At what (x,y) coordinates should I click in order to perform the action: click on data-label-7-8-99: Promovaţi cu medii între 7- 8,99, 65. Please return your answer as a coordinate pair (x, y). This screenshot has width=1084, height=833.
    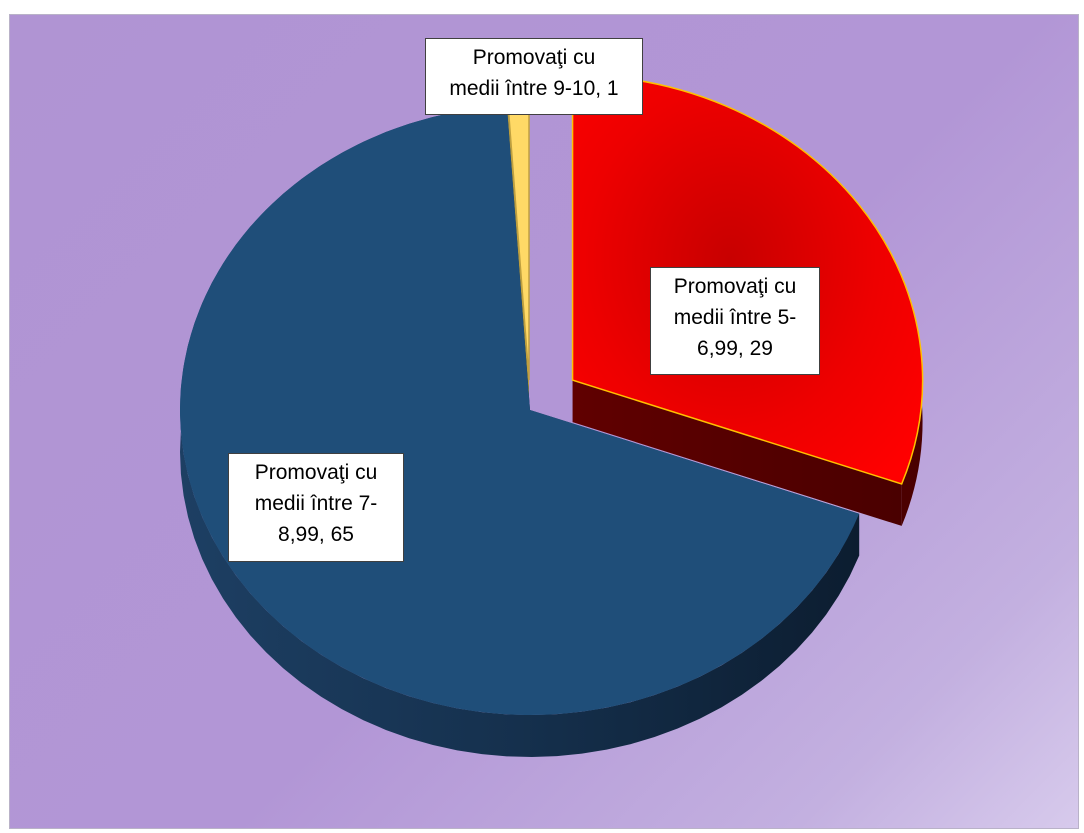
    Looking at the image, I should click on (316, 507).